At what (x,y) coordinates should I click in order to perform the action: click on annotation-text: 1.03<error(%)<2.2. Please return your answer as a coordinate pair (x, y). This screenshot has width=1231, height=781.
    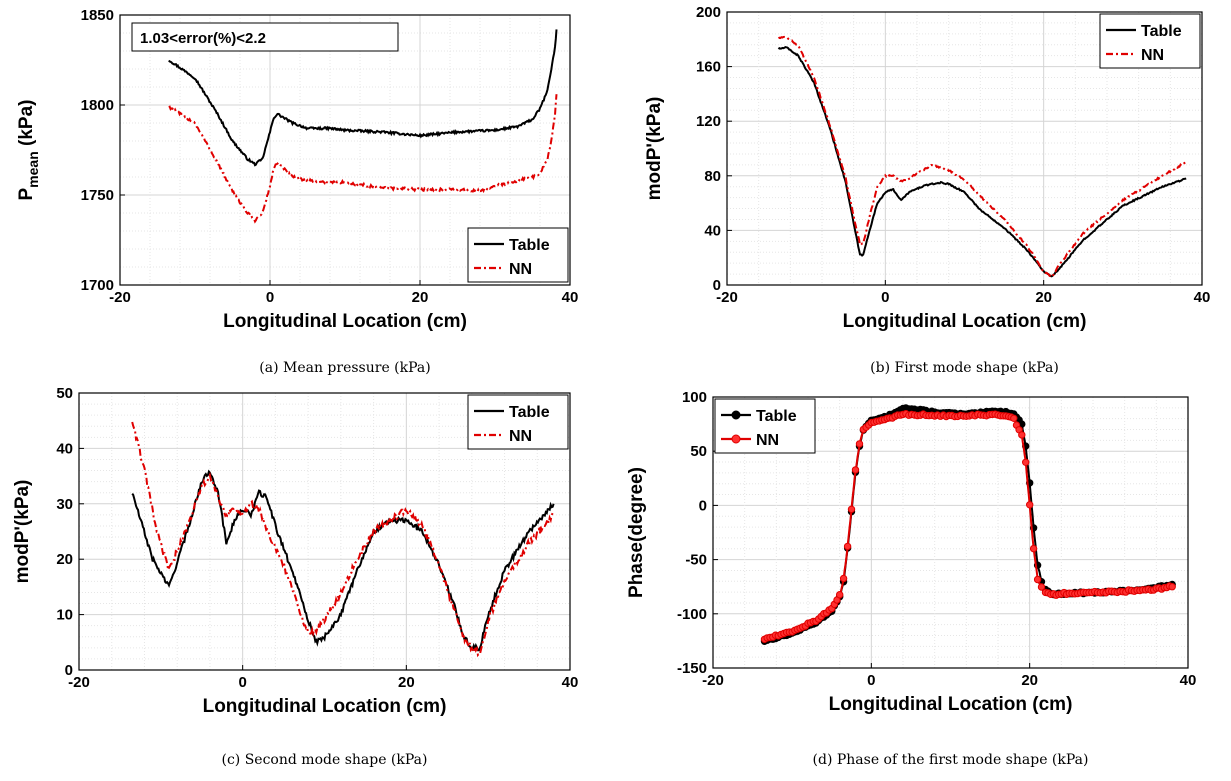
    Looking at the image, I should click on (203, 38).